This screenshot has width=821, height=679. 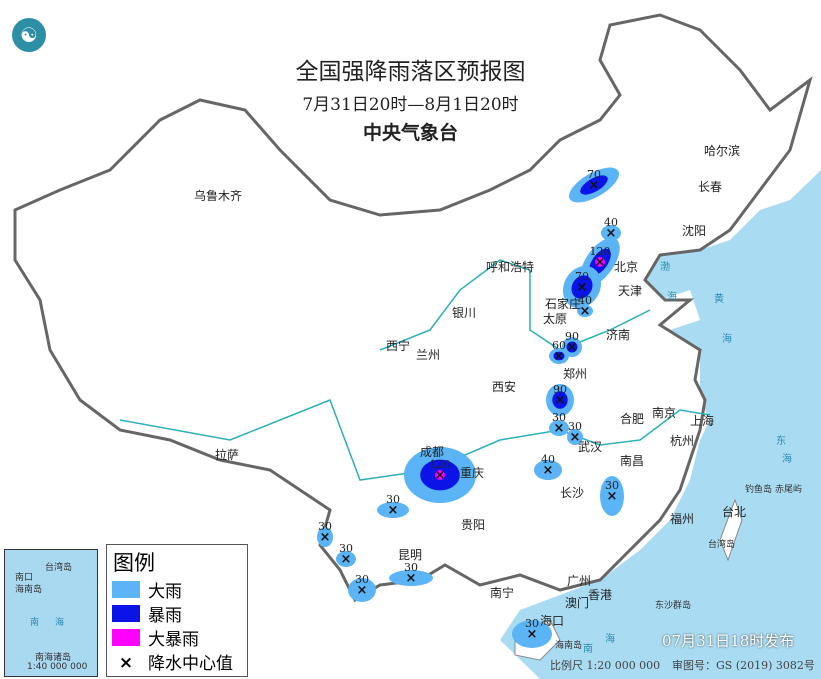 I want to click on legend: 图例 大雨 暴雨 大暴雨 × 降水中心值, so click(x=177, y=610).